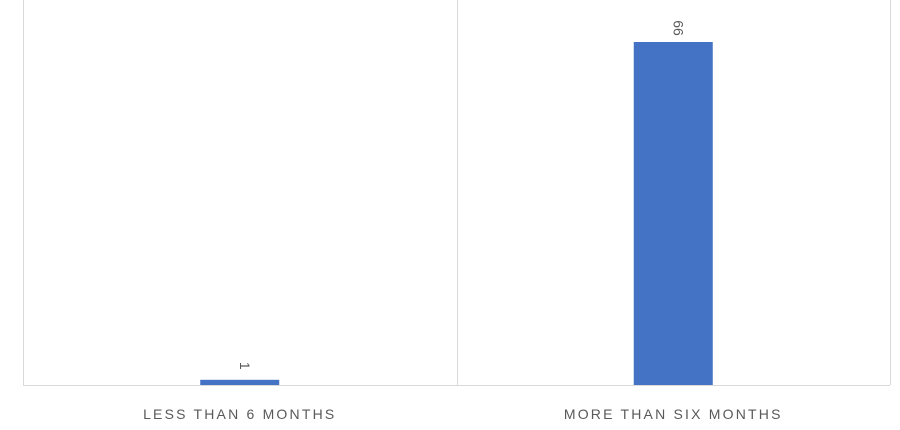  I want to click on x-tick-label: LESS THAN 6 MONTHS, so click(239, 414).